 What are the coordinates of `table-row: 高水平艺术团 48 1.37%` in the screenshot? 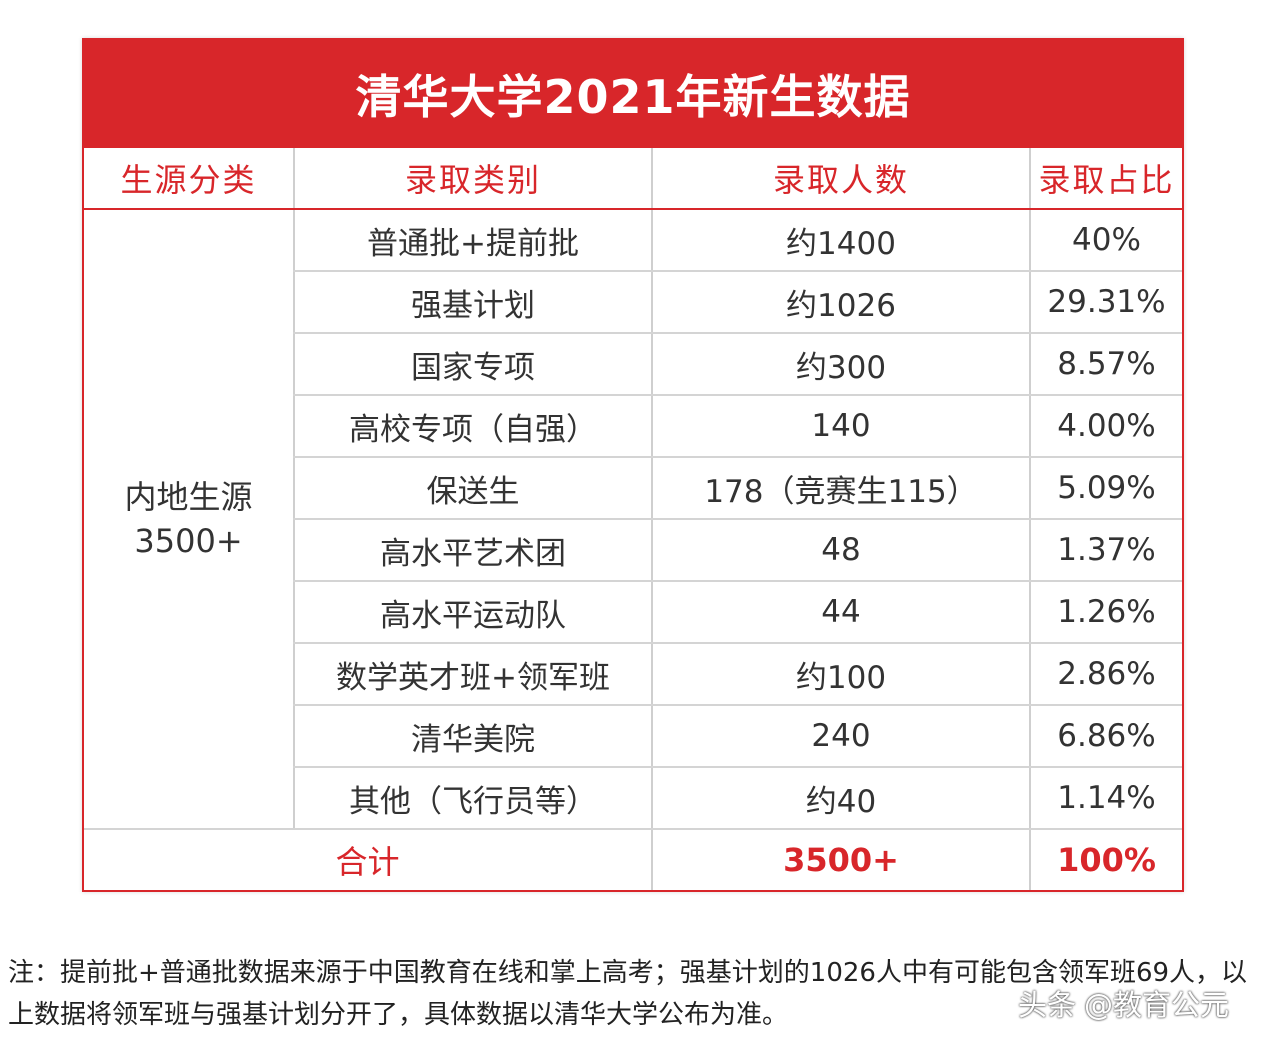 It's located at (633, 550).